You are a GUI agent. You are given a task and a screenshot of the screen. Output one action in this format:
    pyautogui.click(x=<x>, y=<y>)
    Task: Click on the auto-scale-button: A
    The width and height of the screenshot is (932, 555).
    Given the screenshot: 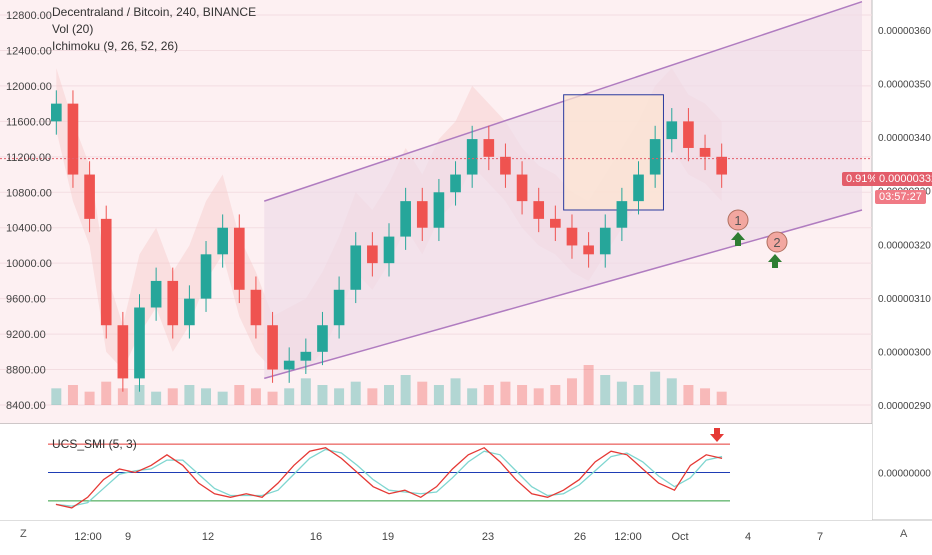 What is the action you would take?
    pyautogui.click(x=904, y=534)
    